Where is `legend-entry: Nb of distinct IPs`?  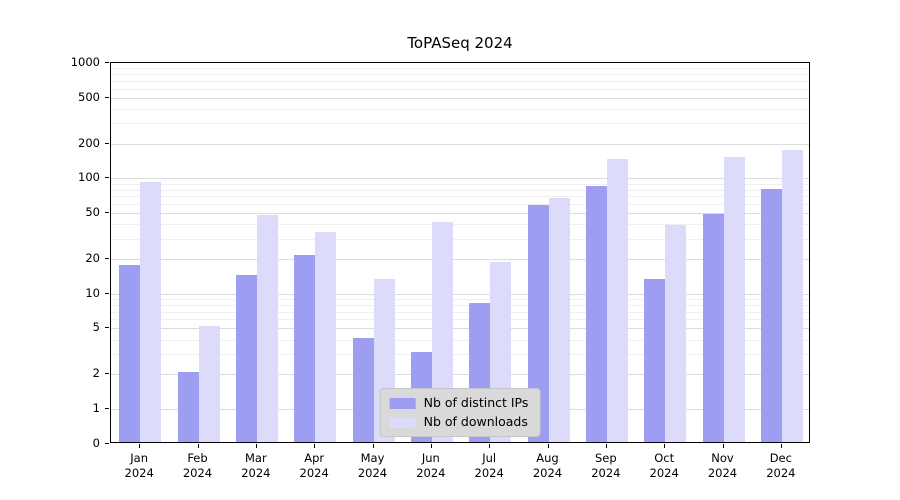
legend-entry: Nb of distinct IPs is located at coordinates (459, 402).